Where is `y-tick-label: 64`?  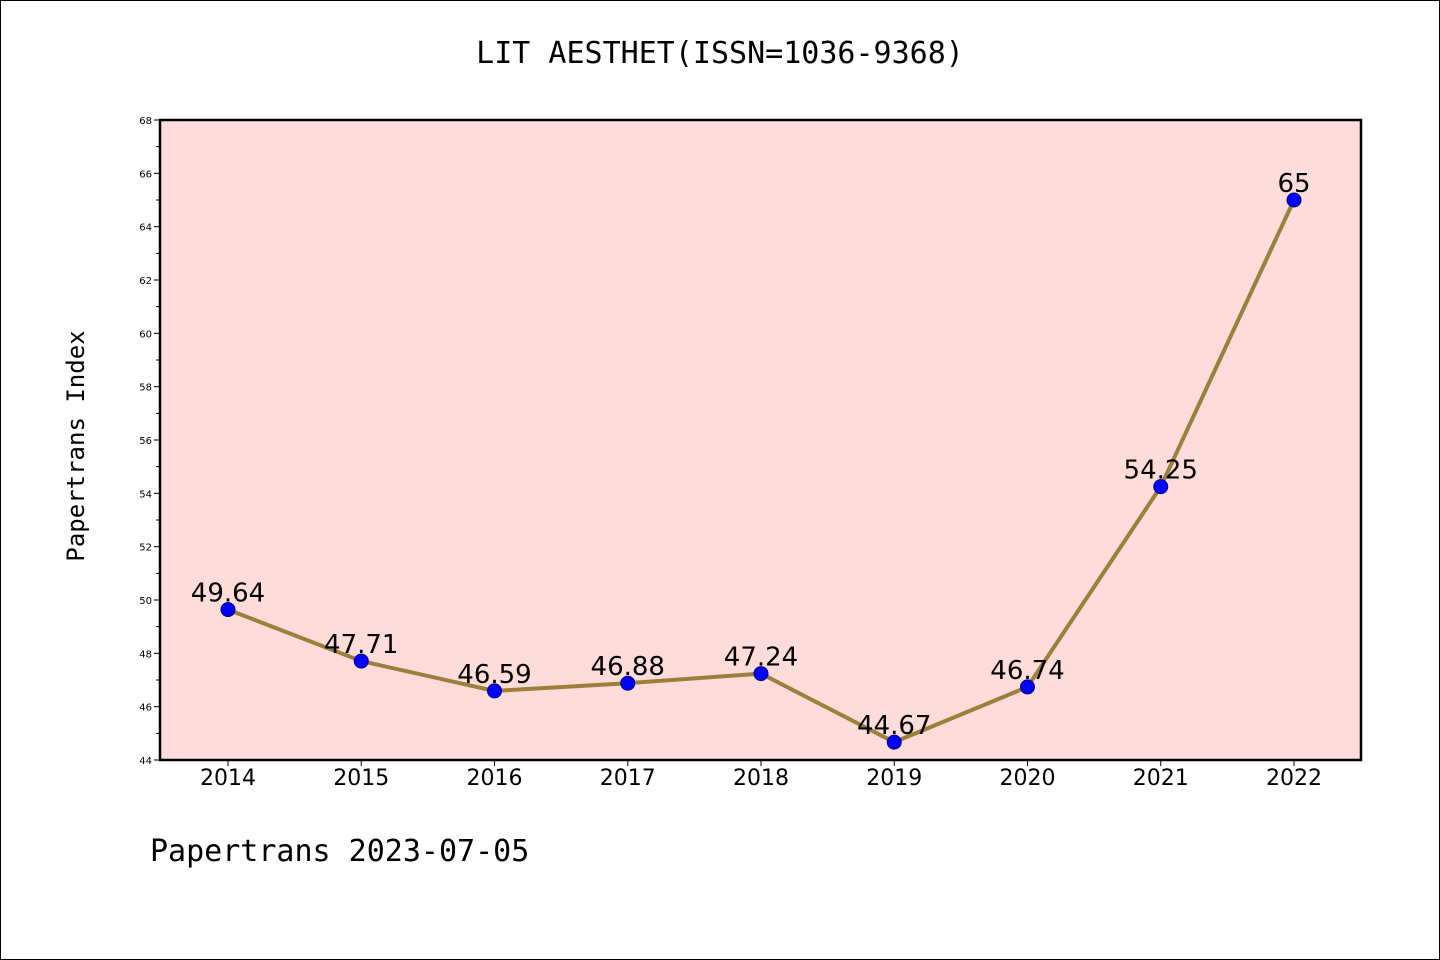
y-tick-label: 64 is located at coordinates (145, 228).